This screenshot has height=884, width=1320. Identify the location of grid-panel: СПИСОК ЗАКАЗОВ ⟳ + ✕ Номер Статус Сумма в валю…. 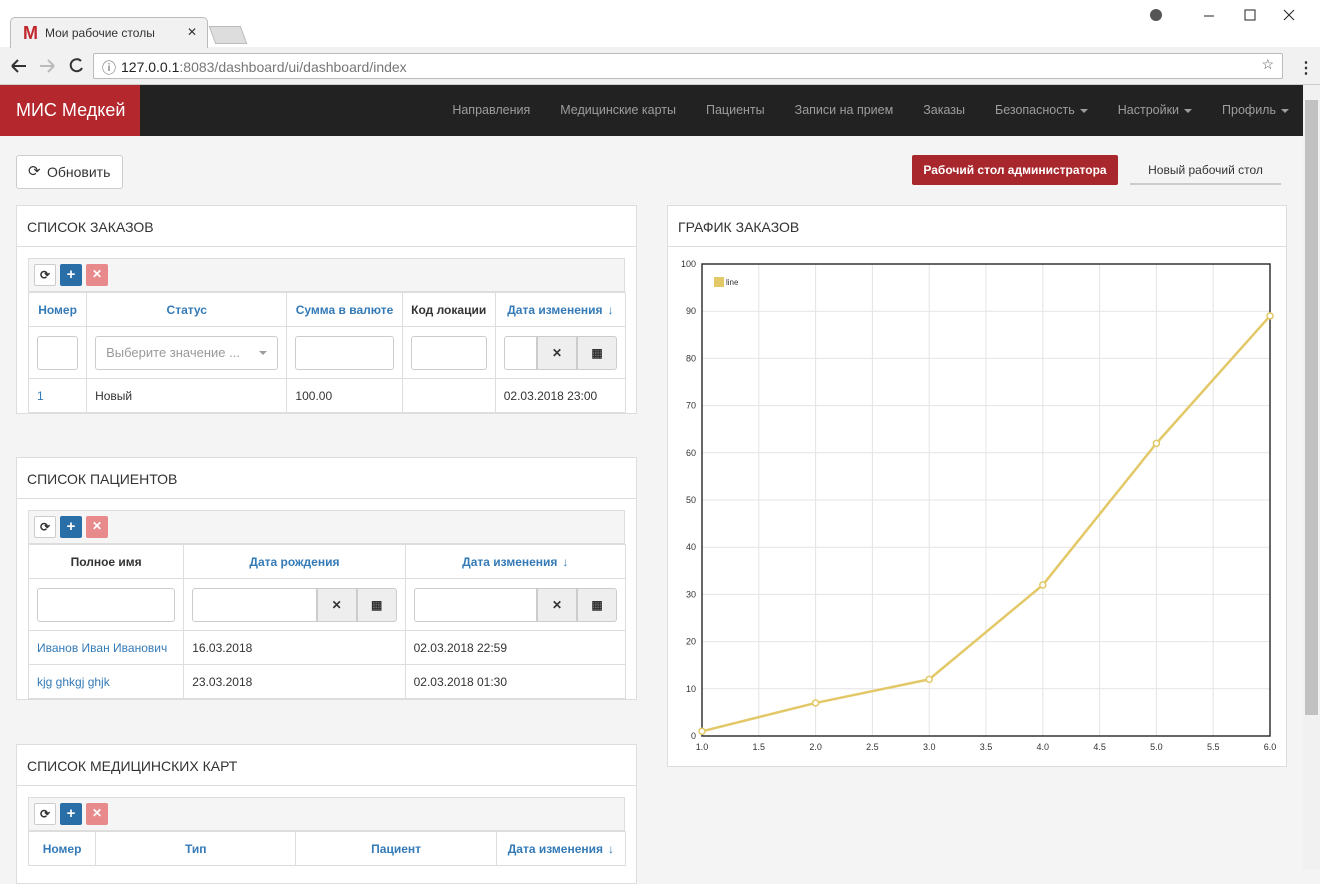
(326, 309).